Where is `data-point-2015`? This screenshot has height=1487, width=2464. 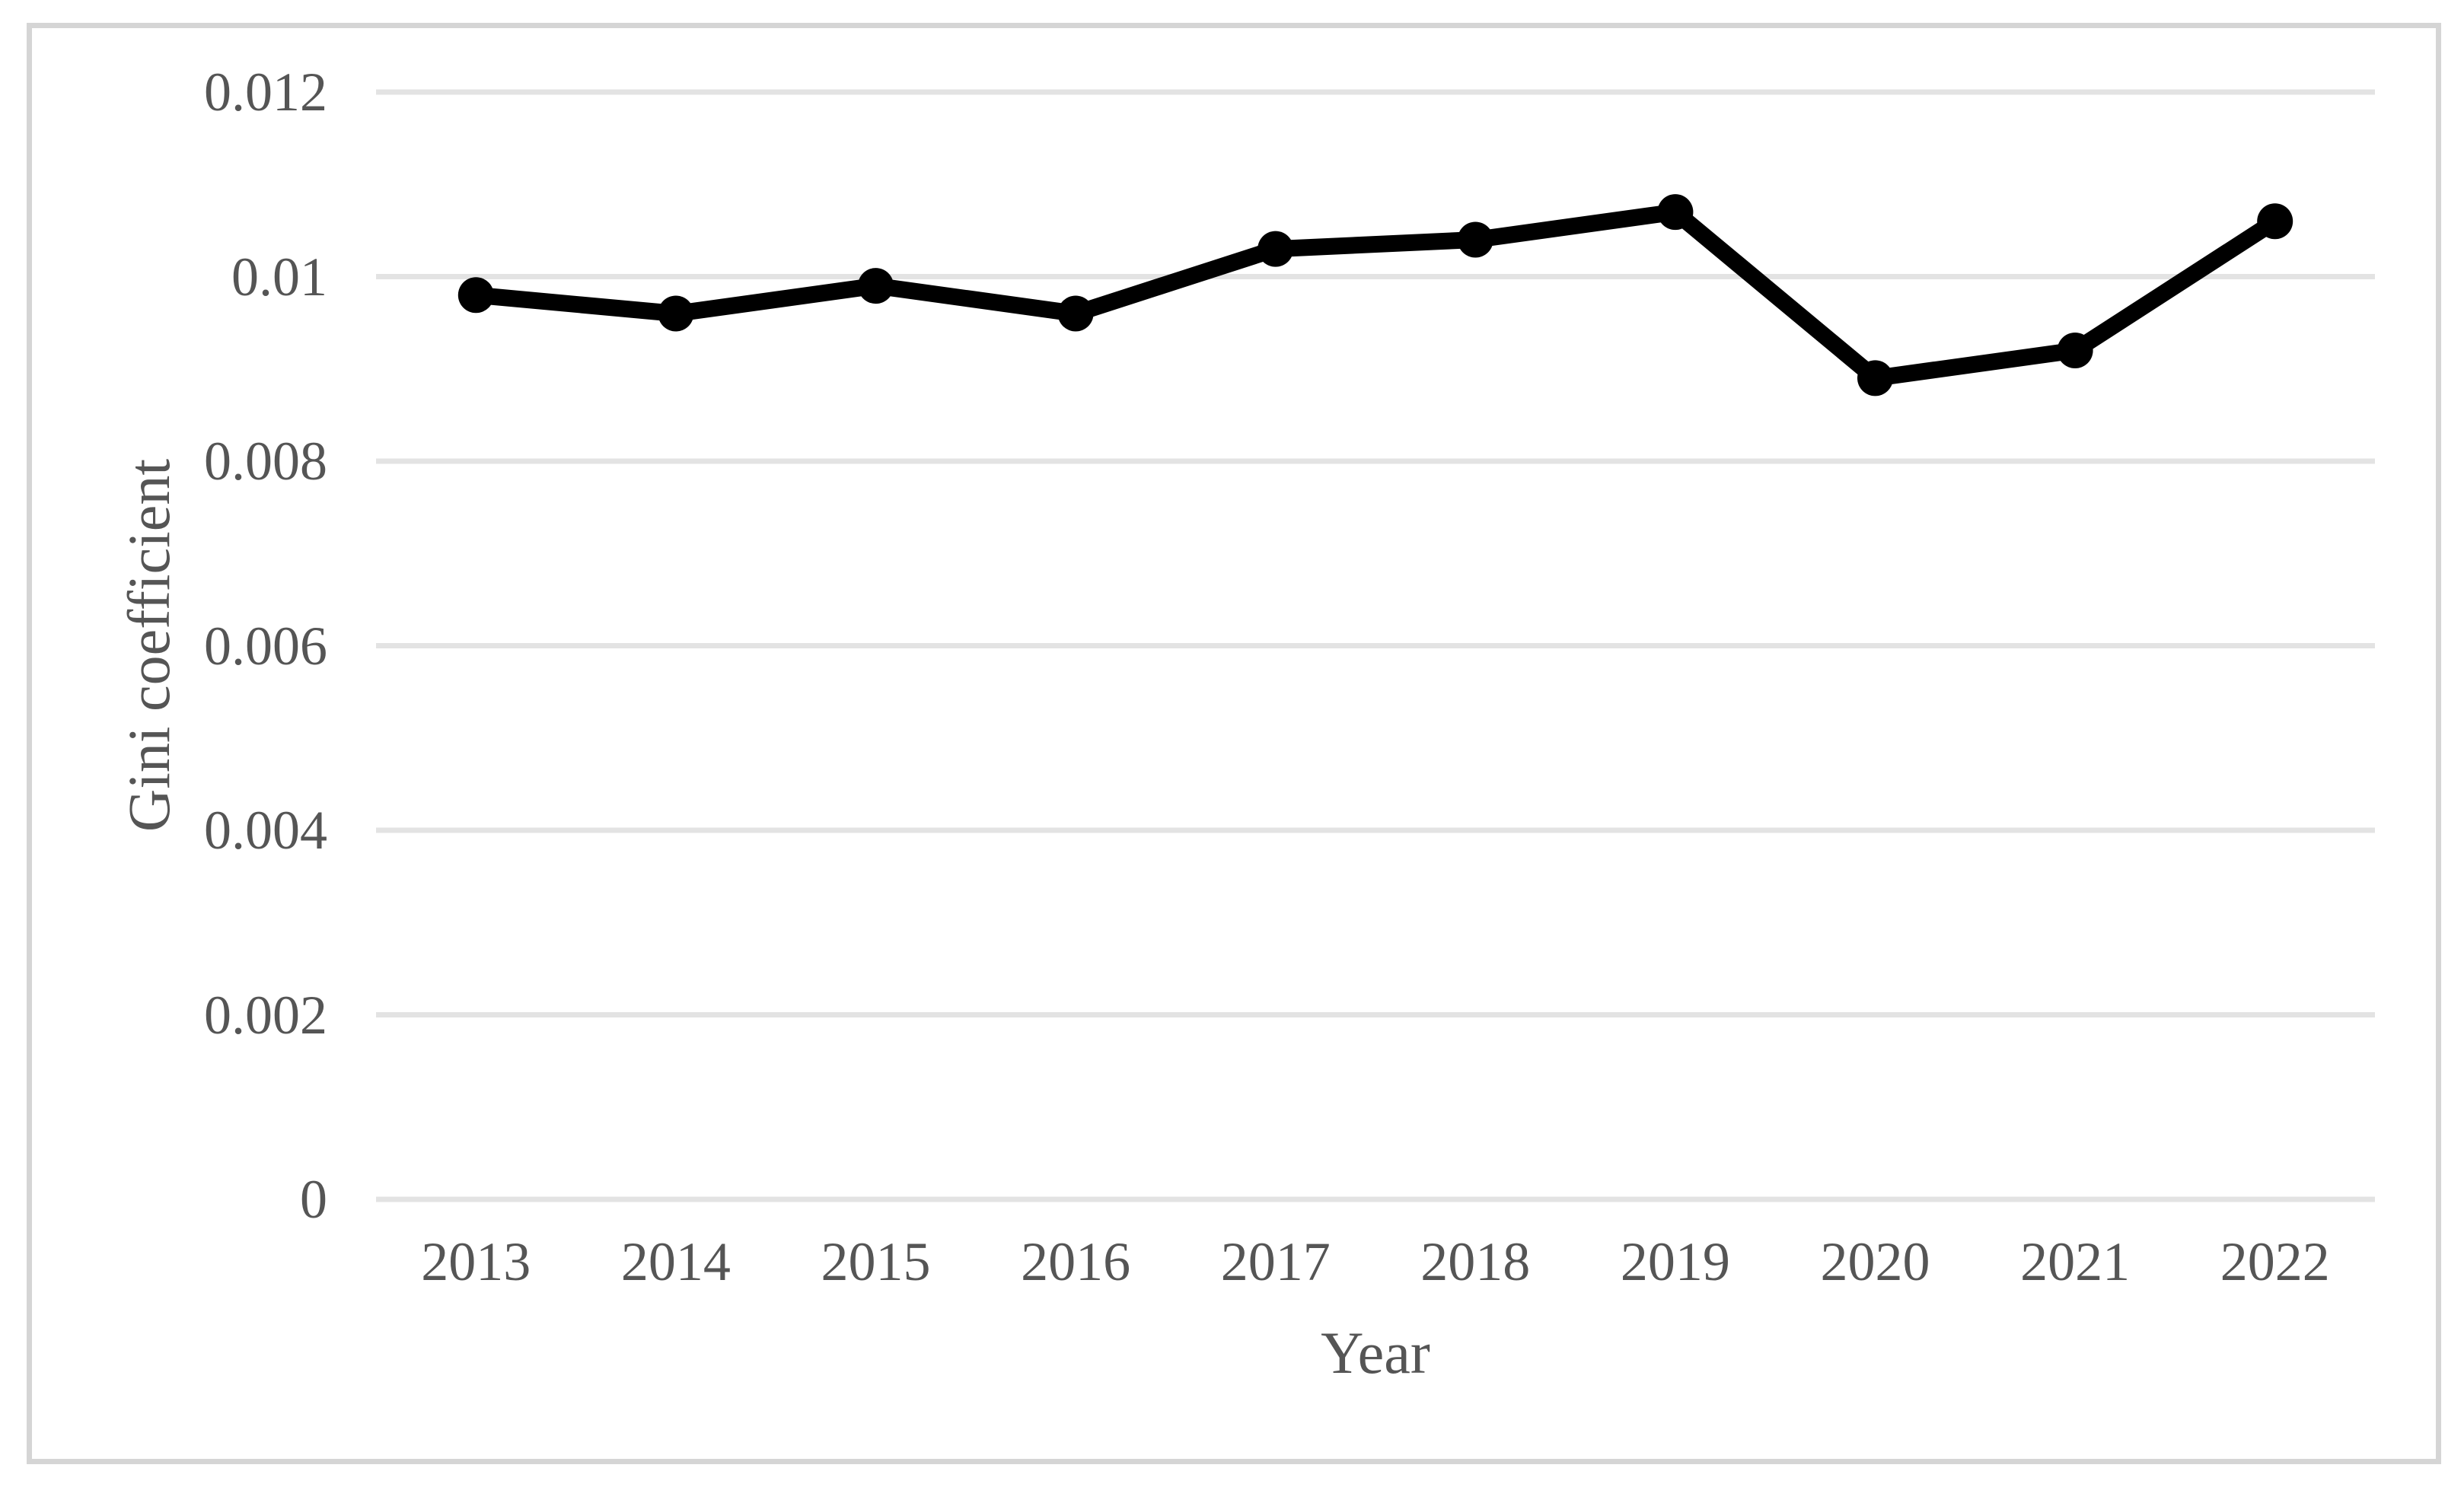
data-point-2015 is located at coordinates (876, 286).